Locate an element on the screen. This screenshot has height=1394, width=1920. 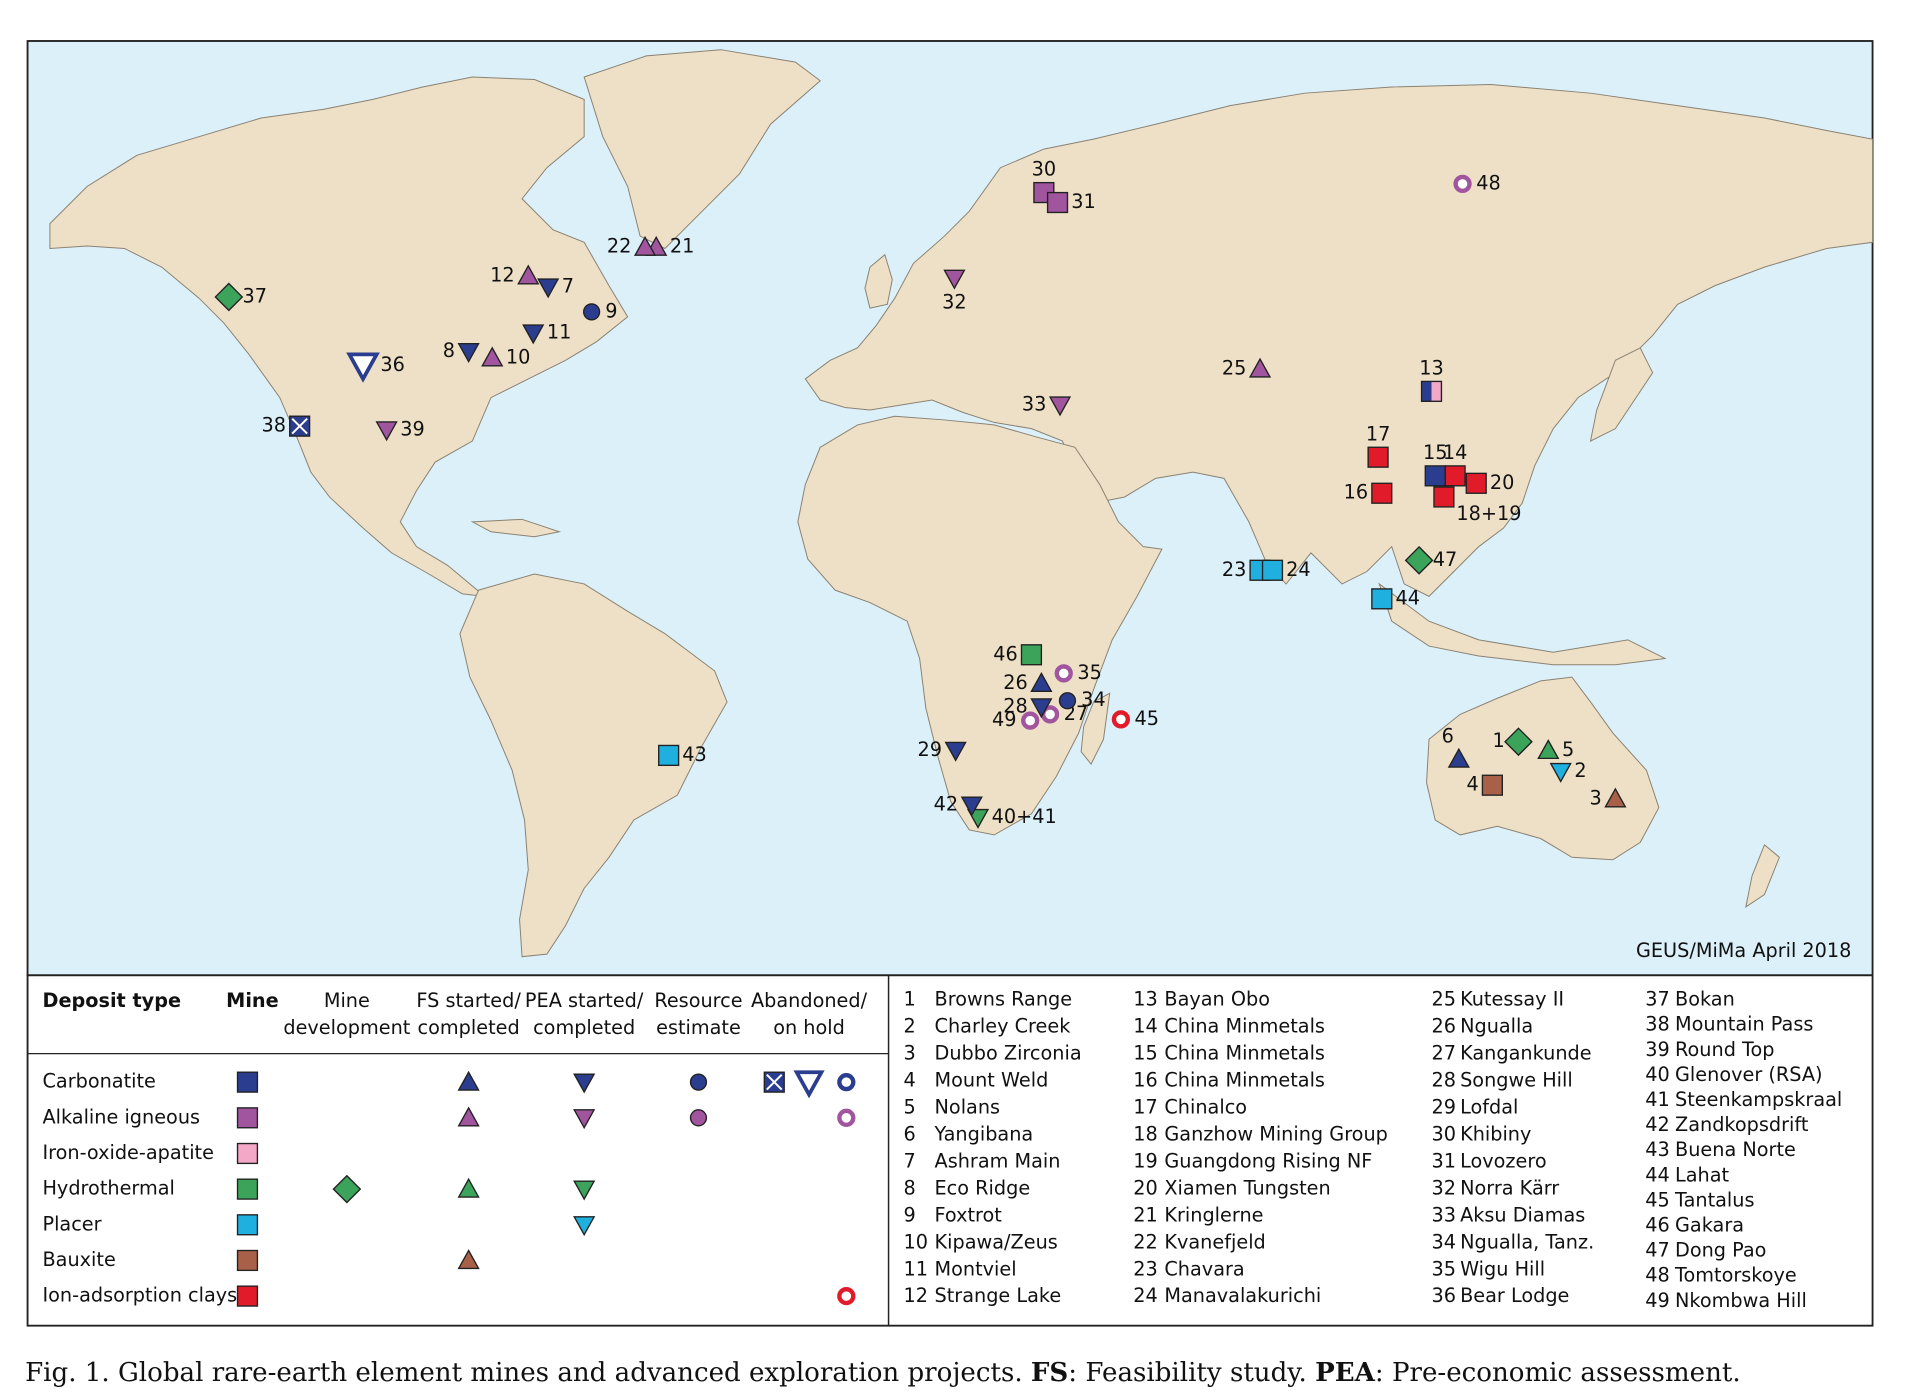
project-name: Yangibana is located at coordinates (984, 1133).